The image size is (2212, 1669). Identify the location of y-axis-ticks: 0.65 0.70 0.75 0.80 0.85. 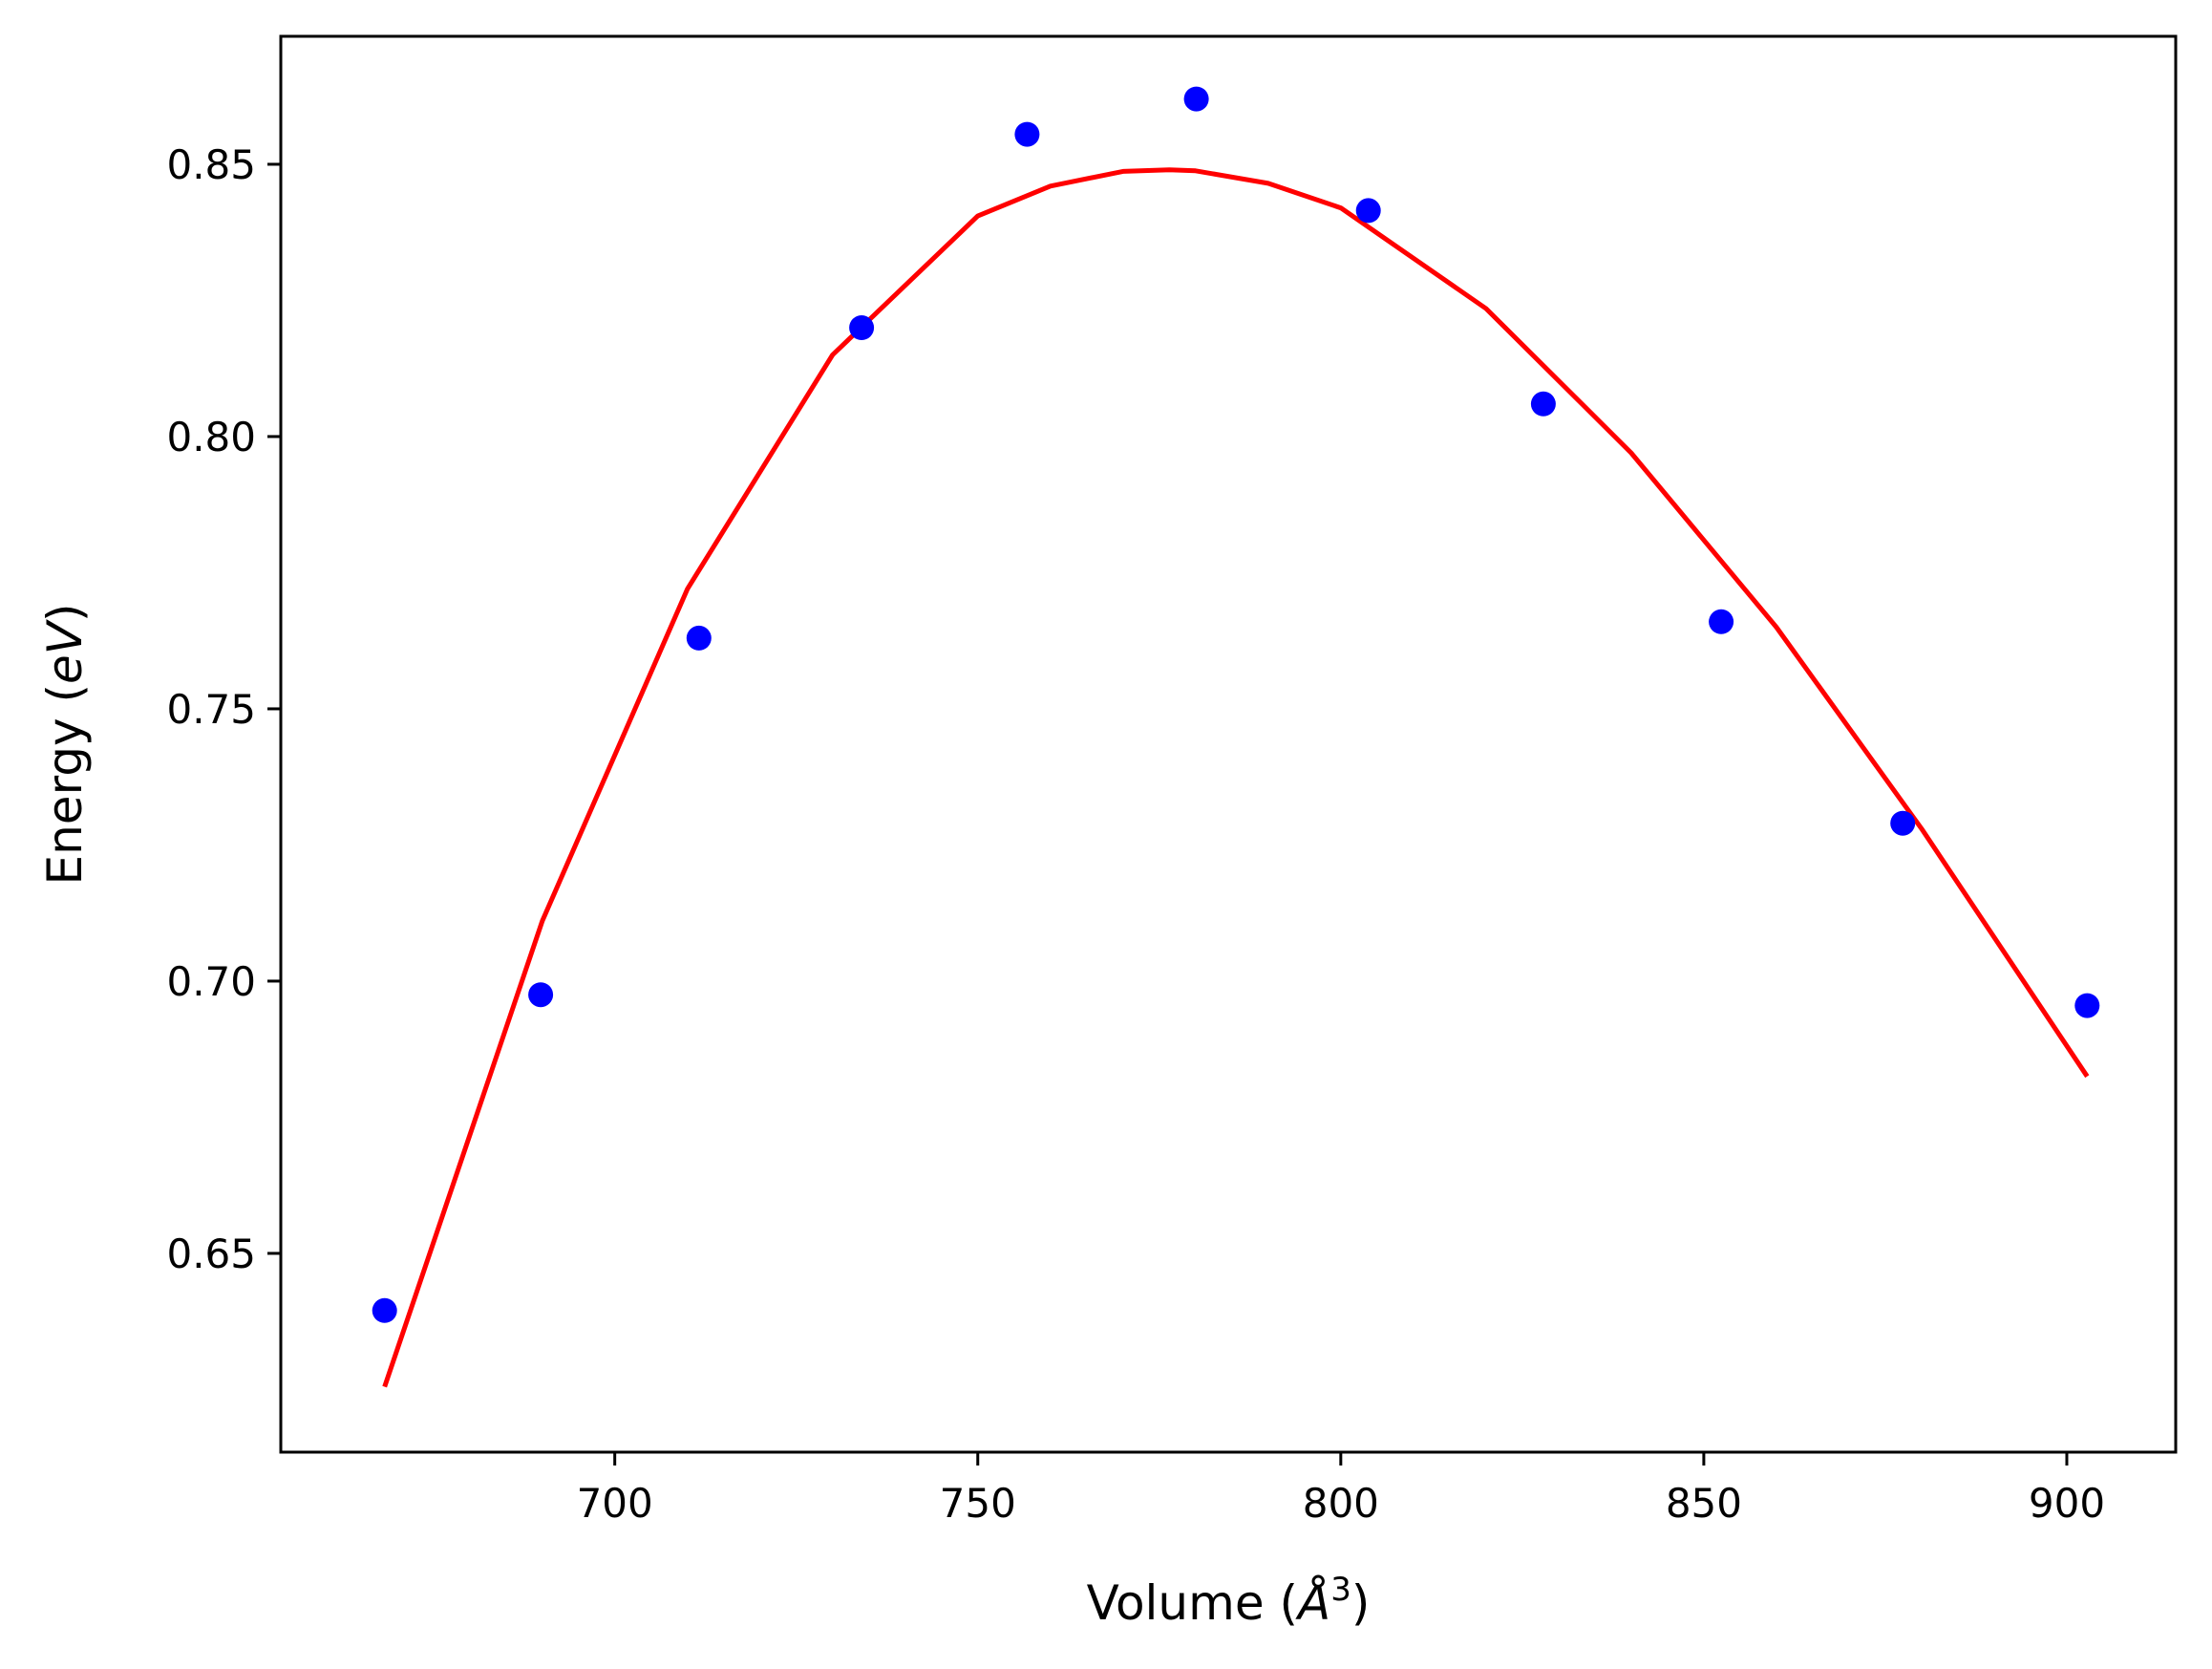
(223, 709).